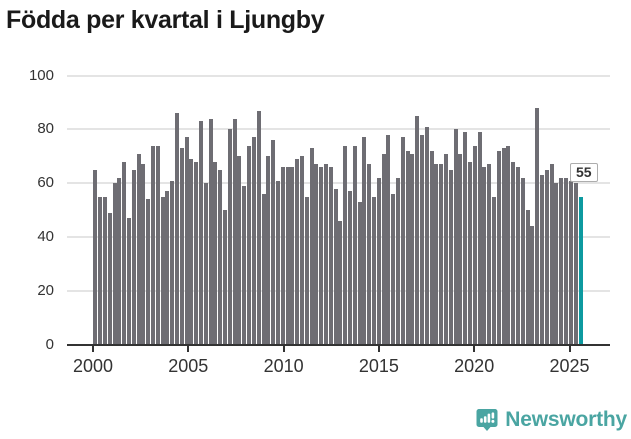  I want to click on bar-2004Q2, so click(177, 229).